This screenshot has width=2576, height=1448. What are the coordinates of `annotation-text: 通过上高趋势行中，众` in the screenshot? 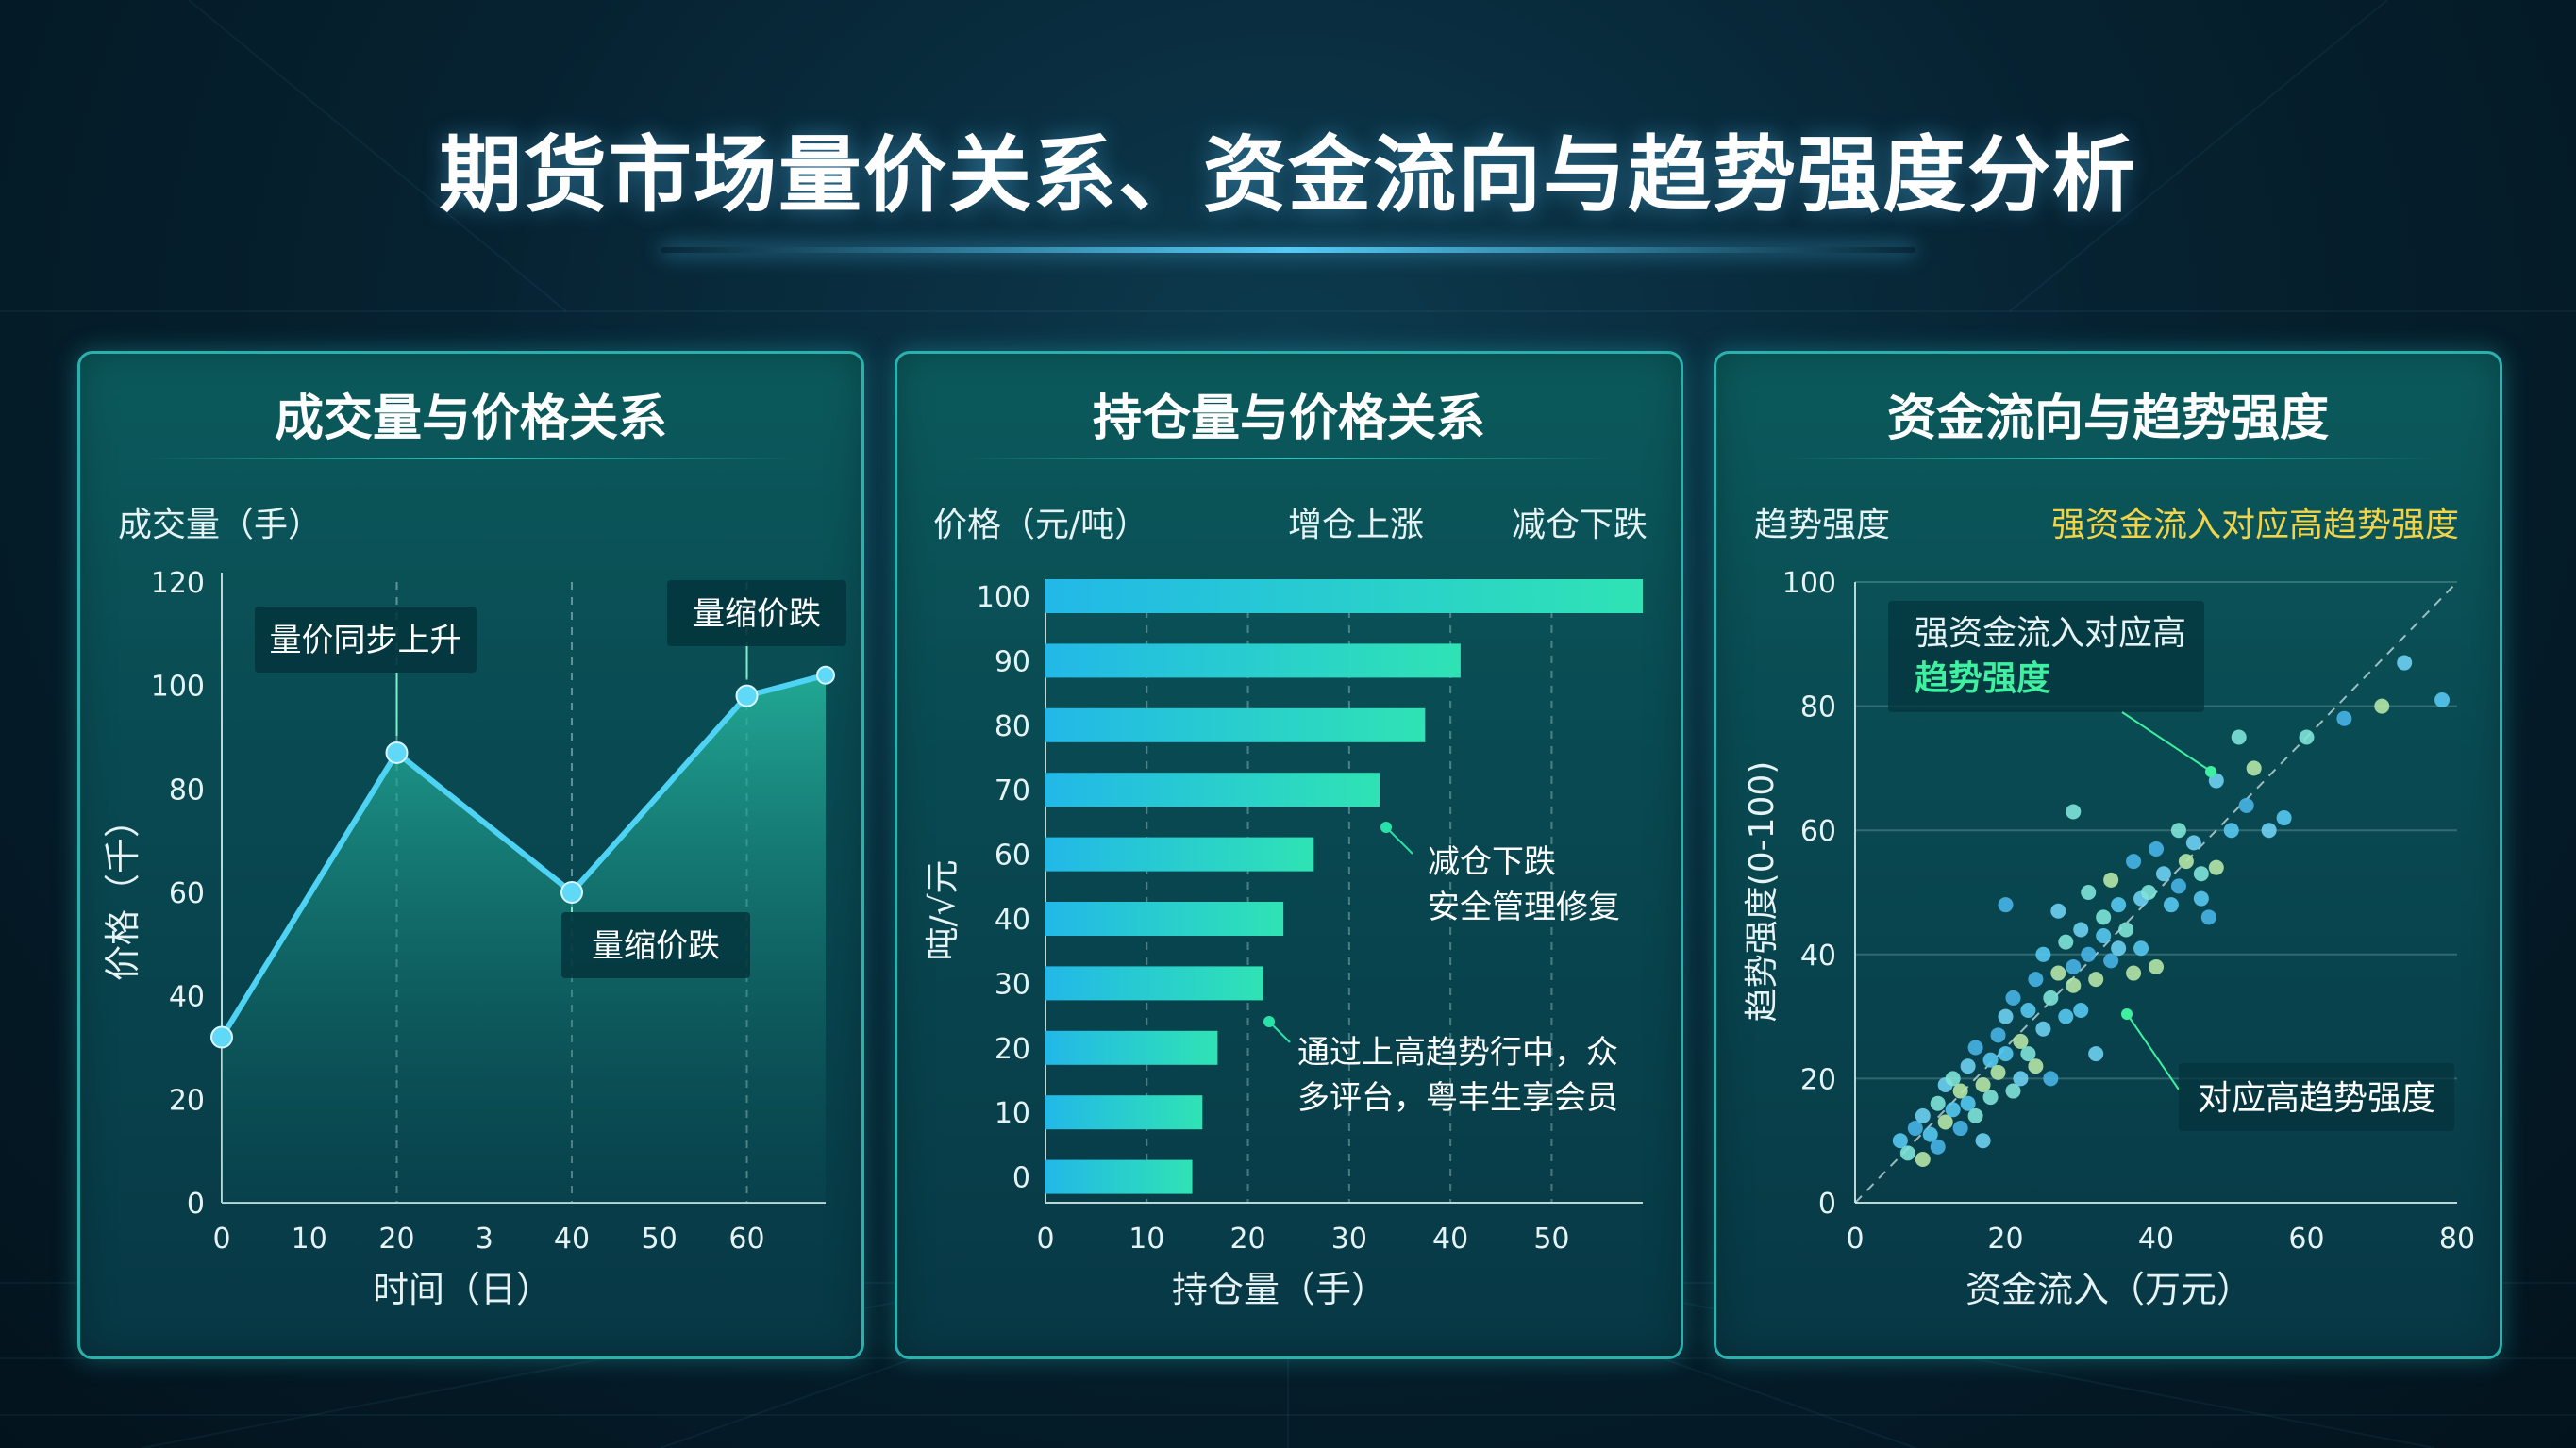 It's located at (1457, 1053).